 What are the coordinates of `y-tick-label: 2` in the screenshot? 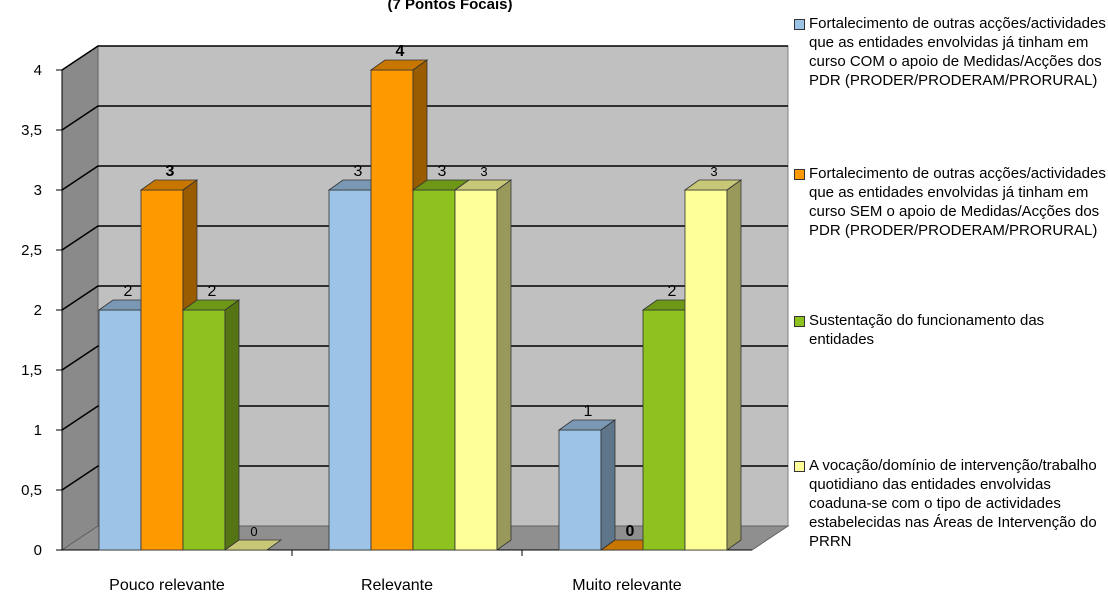 It's located at (38, 310).